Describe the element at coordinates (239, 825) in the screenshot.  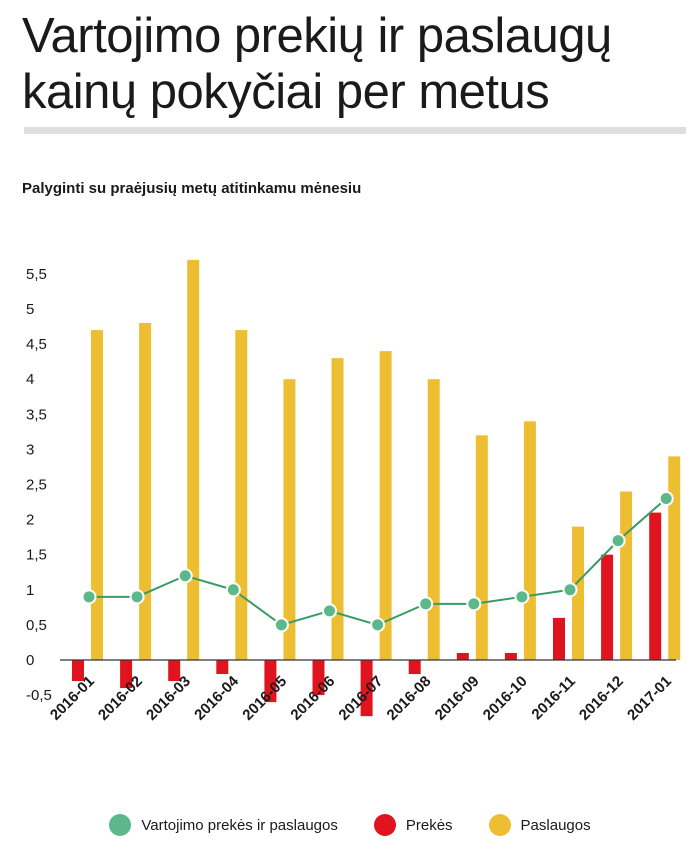
I see `legend-label-total: Vartojimo prekės ir paslaugos` at that location.